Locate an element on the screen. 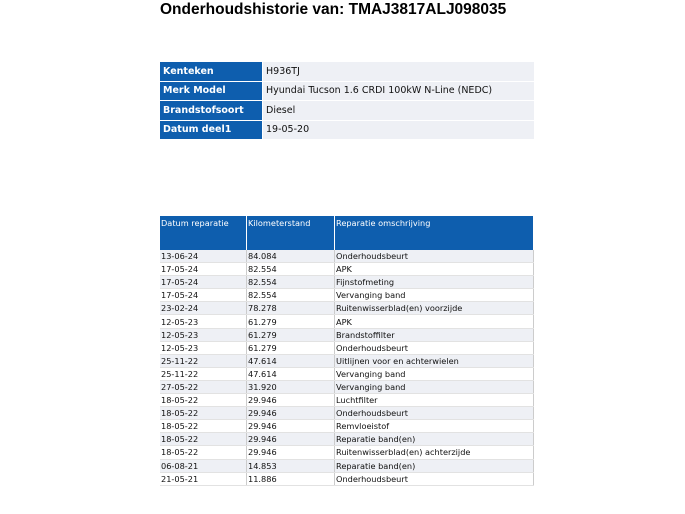  table-row: 12-05-23 61.279 Onderhoudsbeurt is located at coordinates (347, 348).